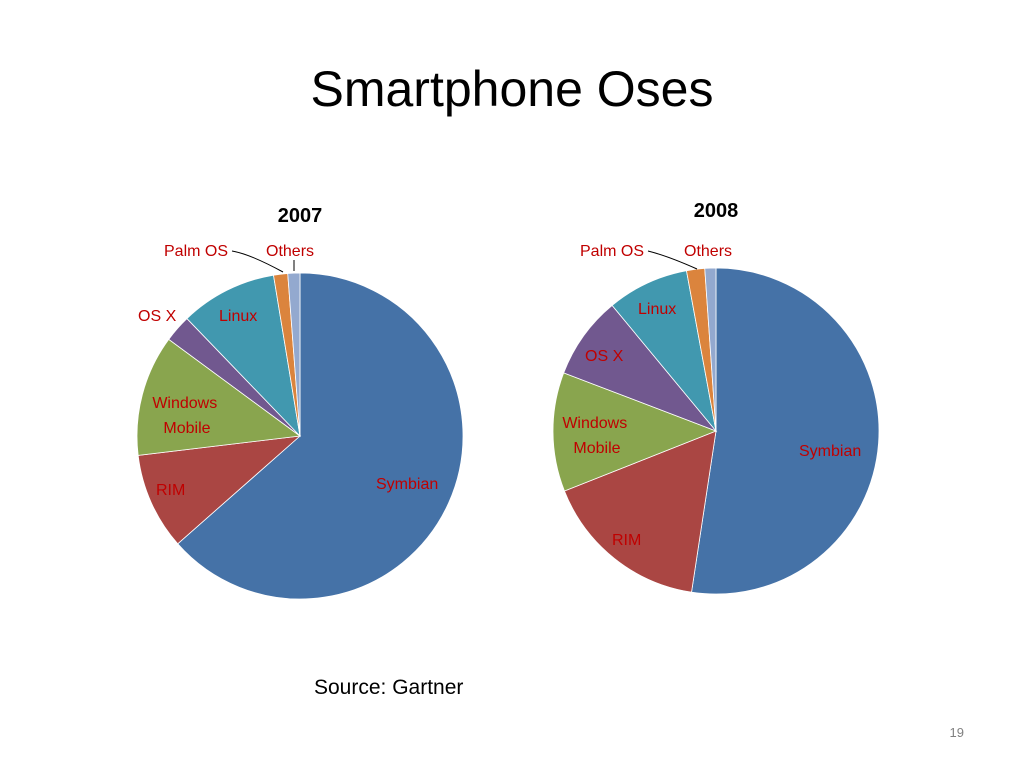 The image size is (1024, 768). What do you see at coordinates (612, 251) in the screenshot?
I see `slice-label-palm-os-2008: Palm OS` at bounding box center [612, 251].